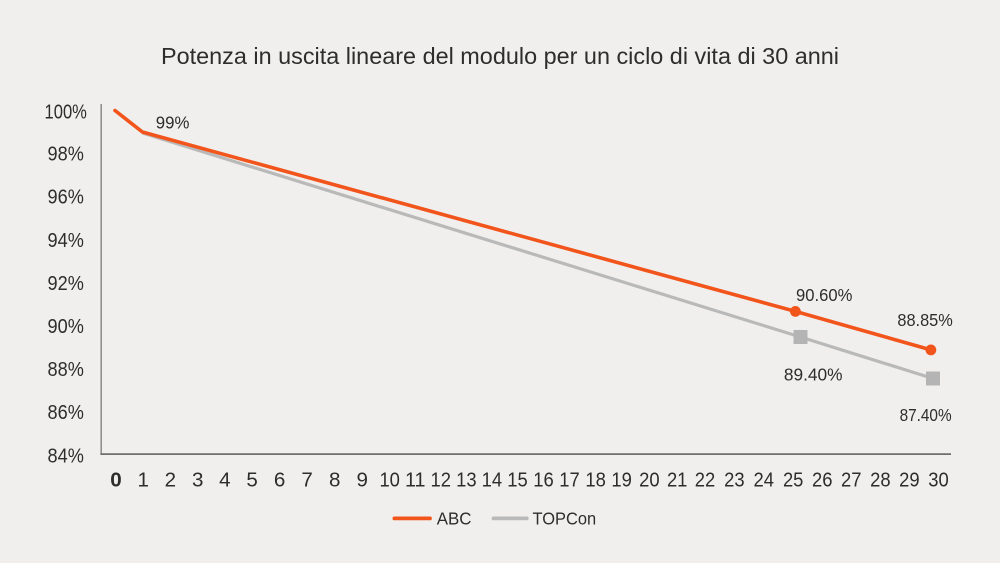 The width and height of the screenshot is (1000, 563). Describe the element at coordinates (793, 480) in the screenshot. I see `svg-text: 25` at that location.